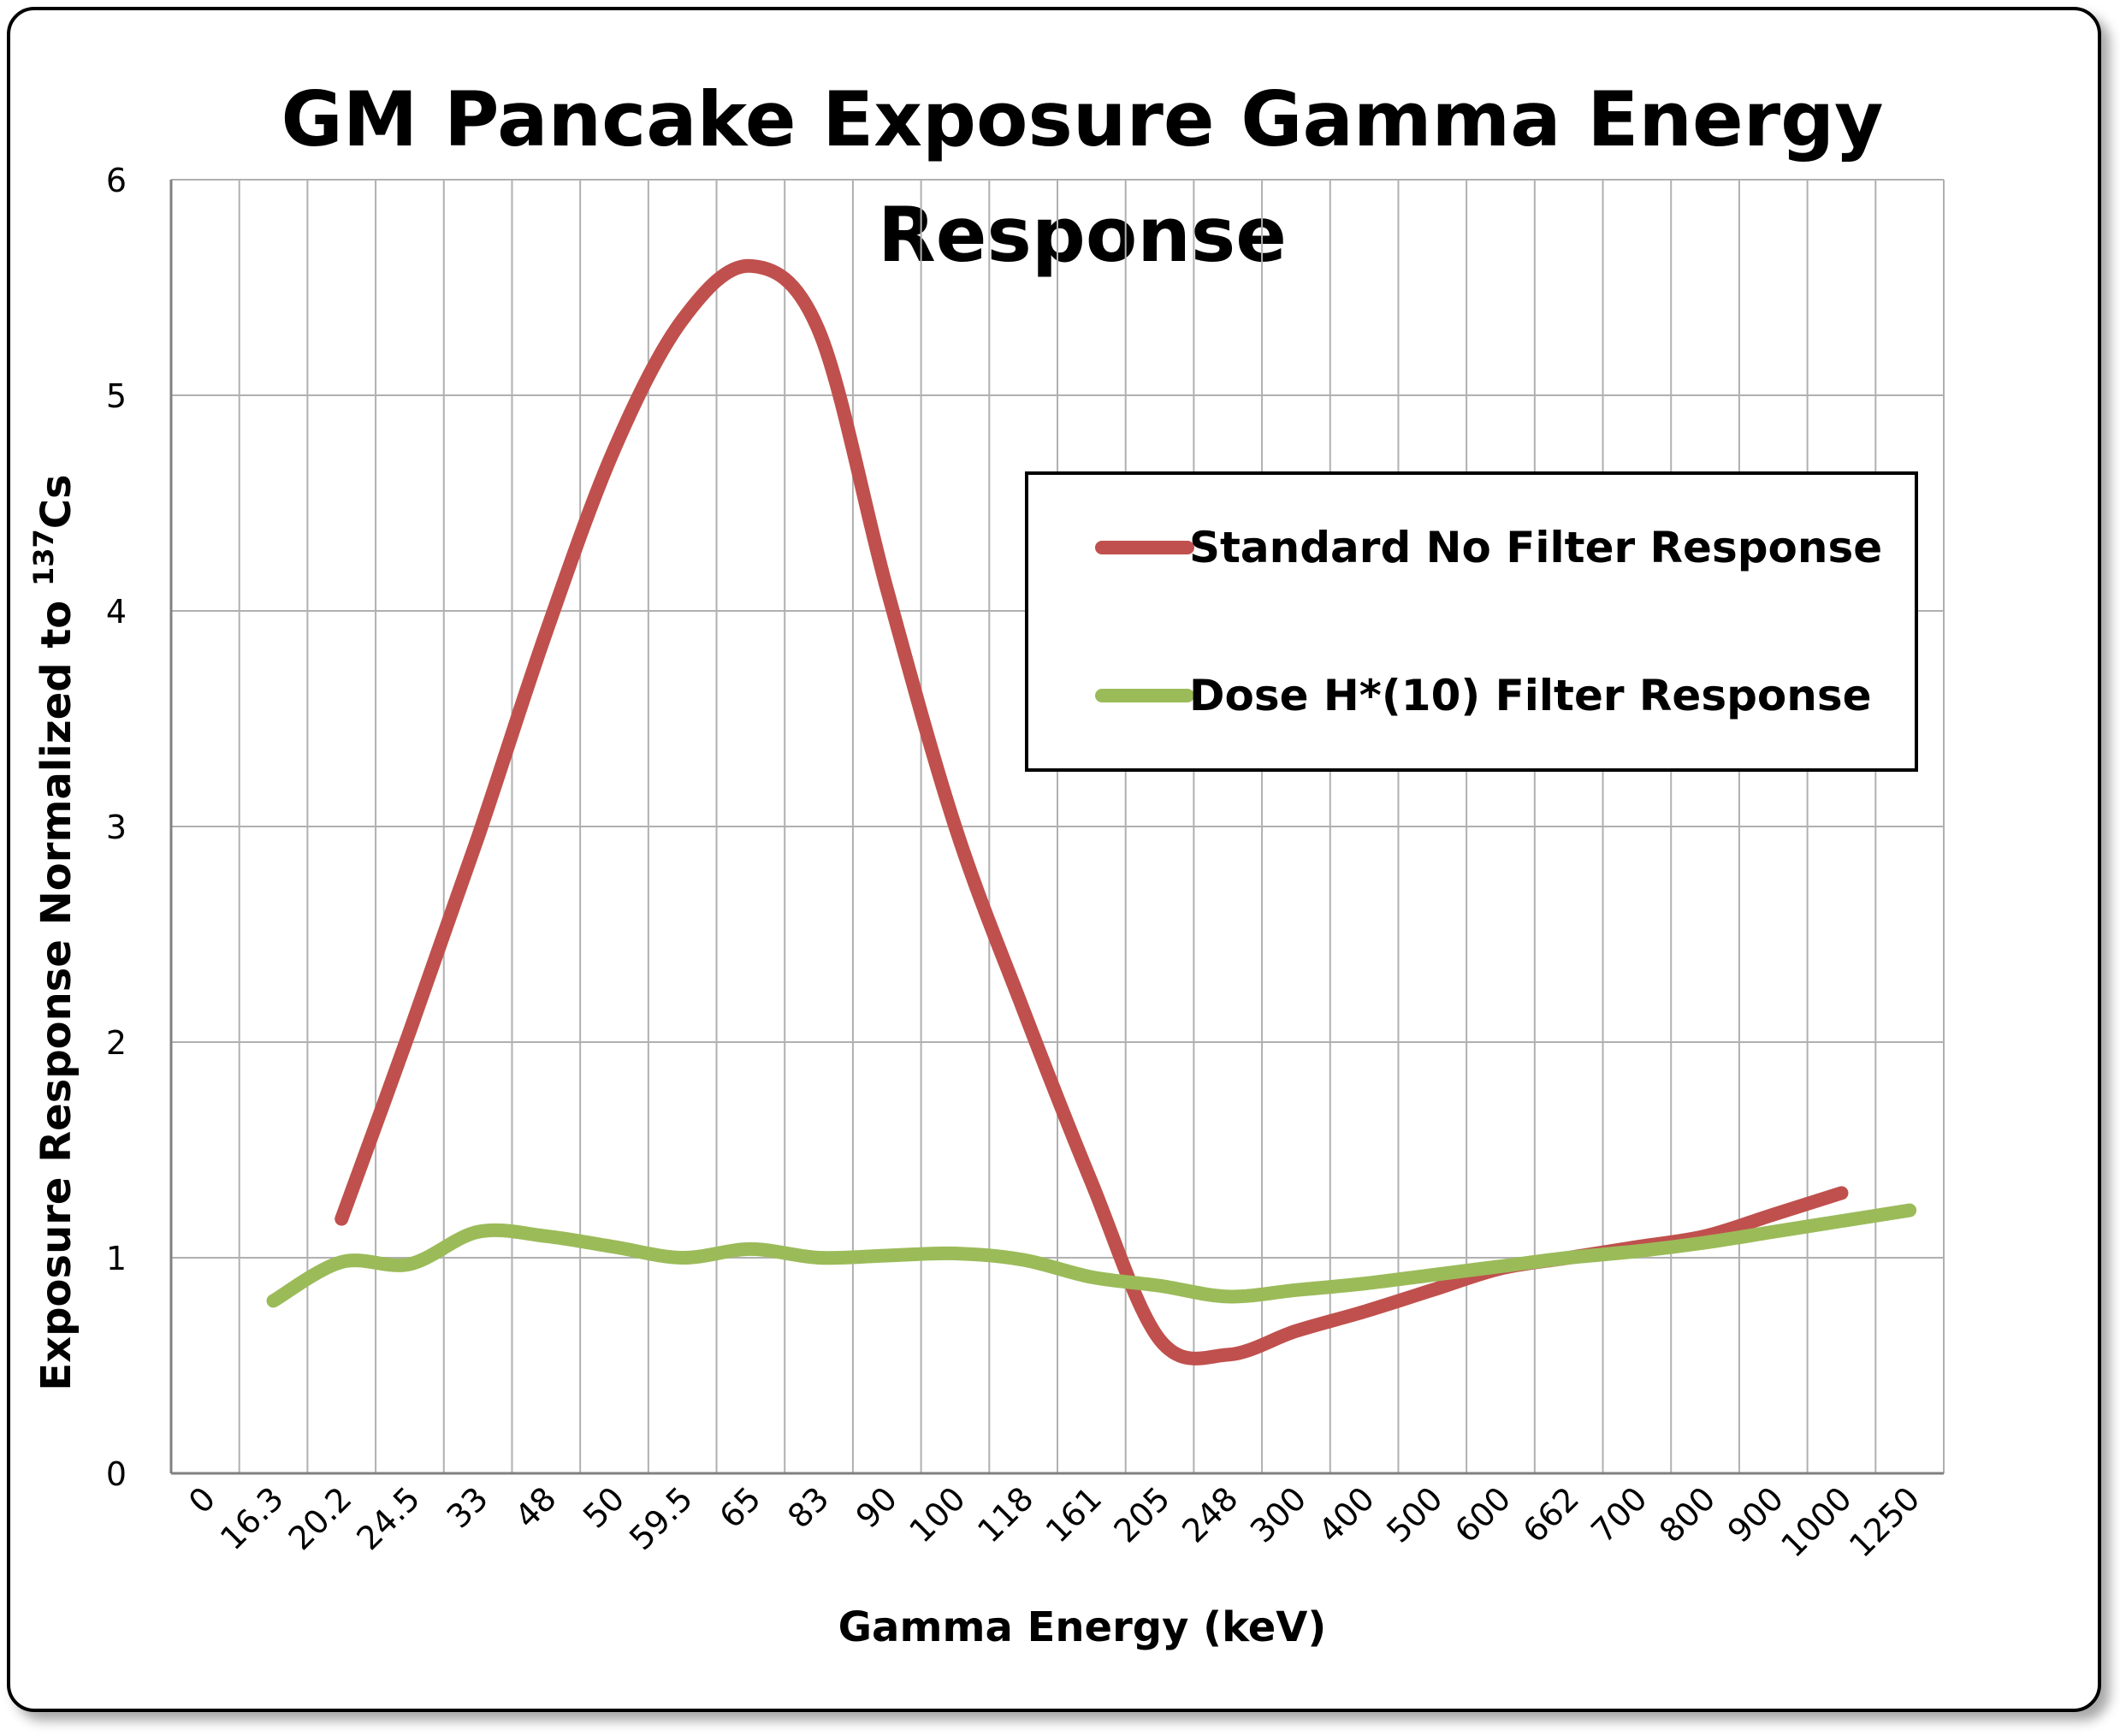  I want to click on x-tick-label: 1000, so click(1816, 1522).